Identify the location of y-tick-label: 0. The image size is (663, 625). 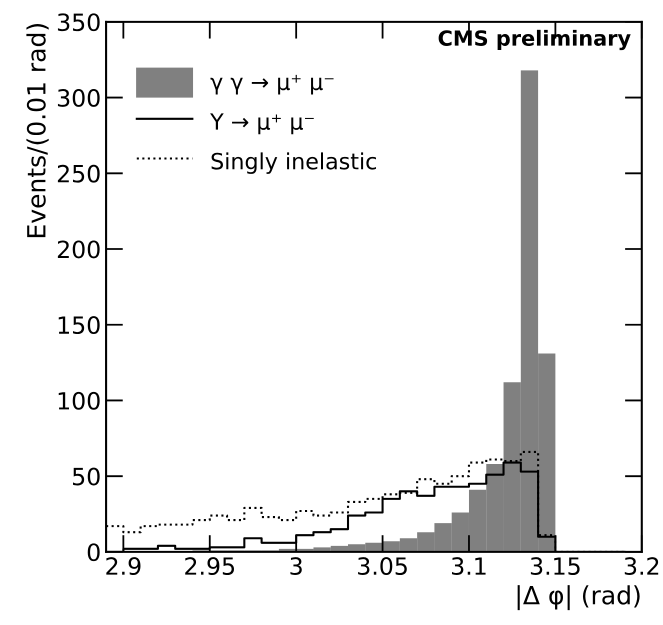
(94, 552).